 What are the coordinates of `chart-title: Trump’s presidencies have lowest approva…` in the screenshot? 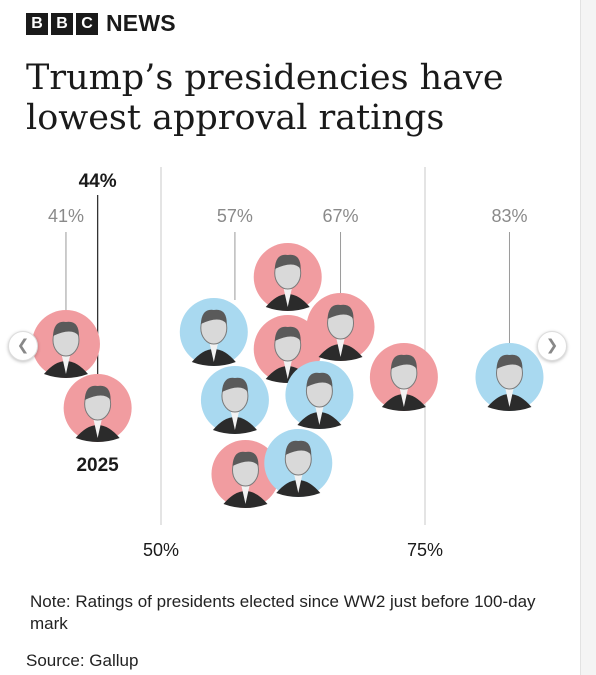 It's located at (265, 98).